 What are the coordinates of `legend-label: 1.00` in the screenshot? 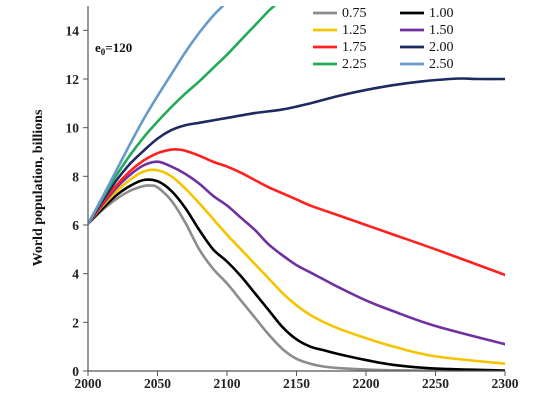 It's located at (441, 13).